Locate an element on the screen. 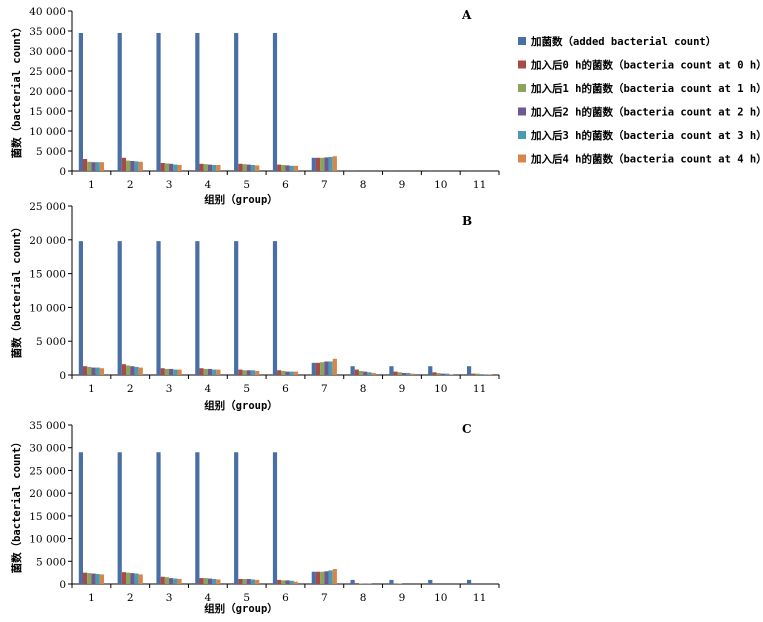 This screenshot has width=763, height=622. y-tick-label: 0 is located at coordinates (62, 585).